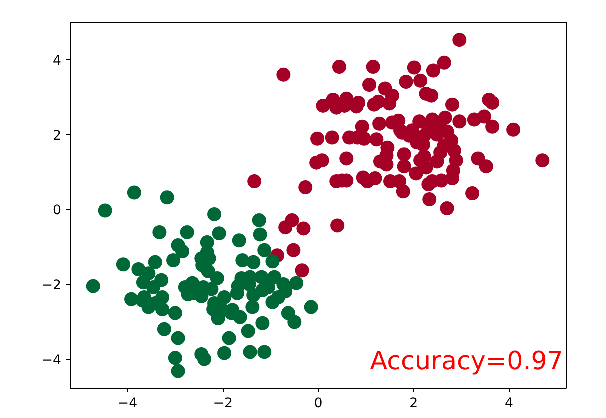 The height and width of the screenshot is (418, 606). What do you see at coordinates (52, 360) in the screenshot?
I see `y-tick-label: −4` at bounding box center [52, 360].